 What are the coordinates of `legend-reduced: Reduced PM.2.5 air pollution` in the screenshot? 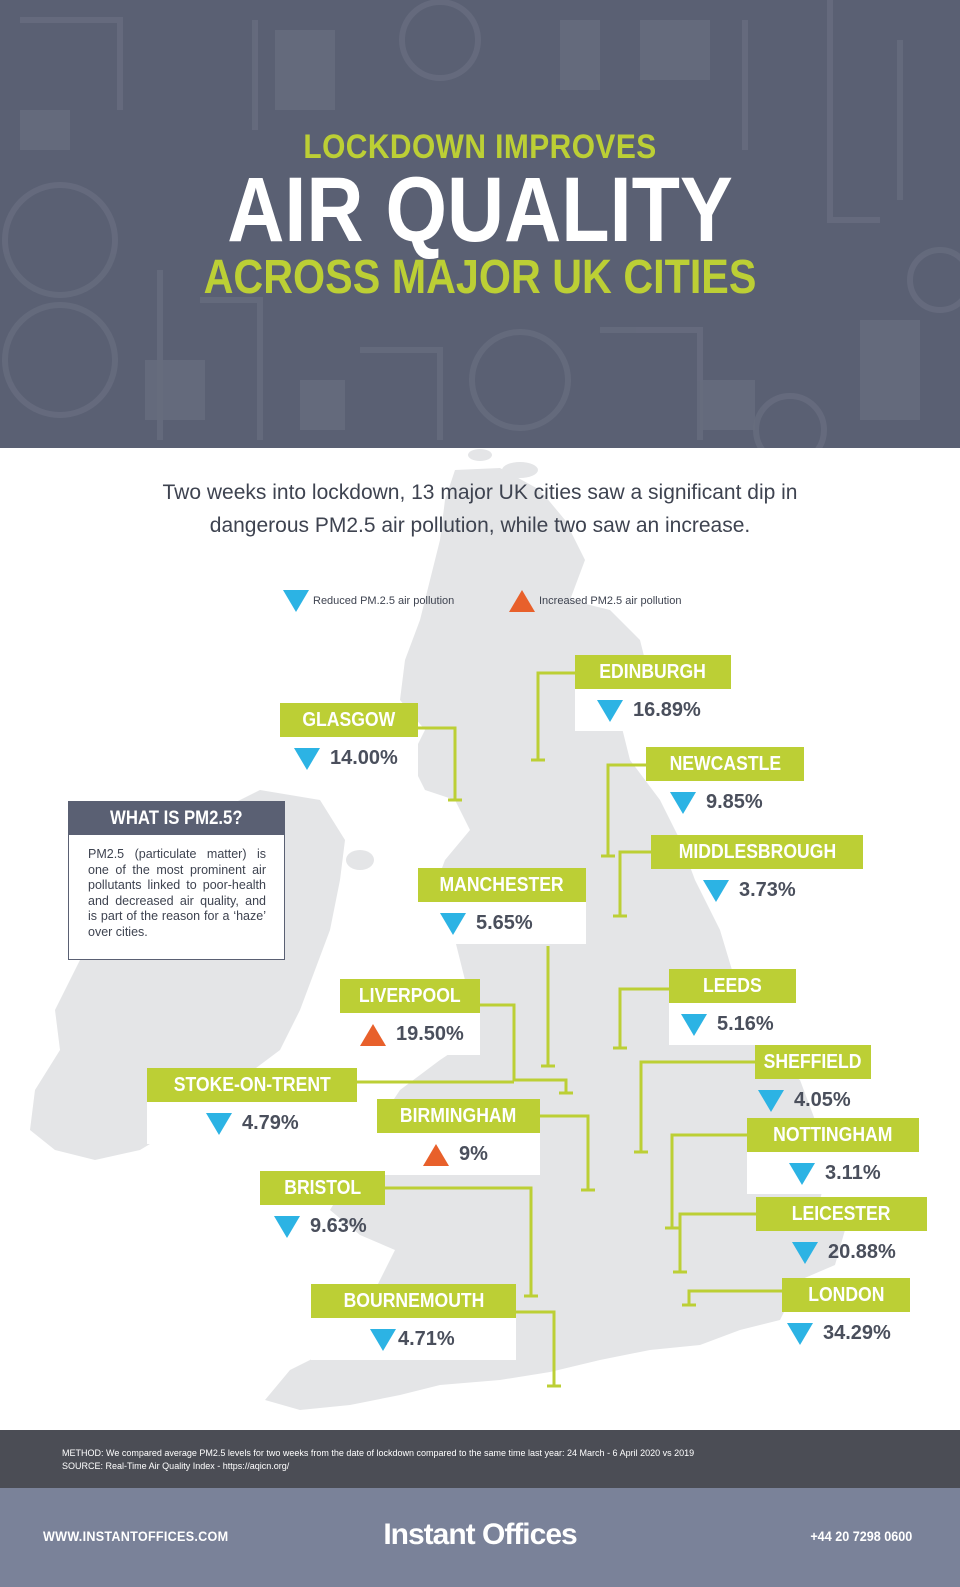 It's located at (368, 601).